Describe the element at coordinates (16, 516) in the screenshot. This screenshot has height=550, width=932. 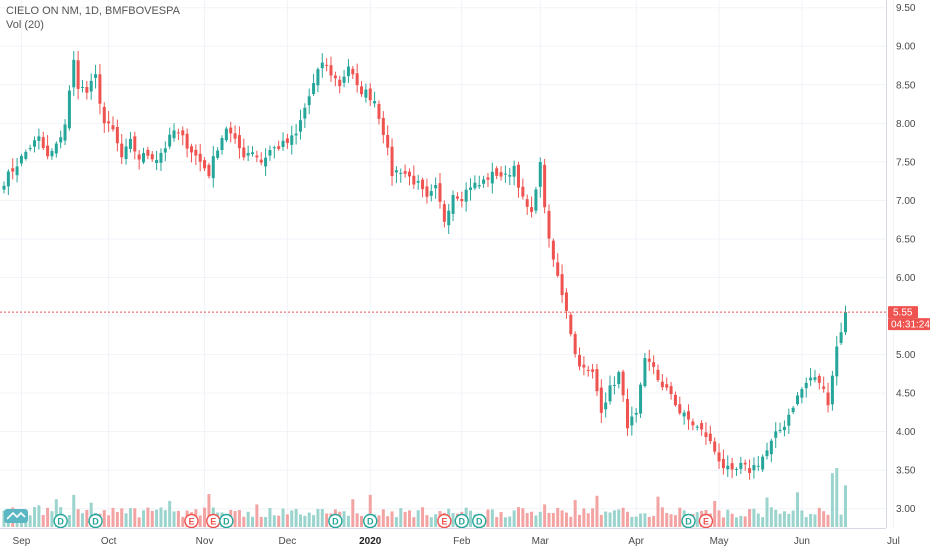
I see `tradingview-logo-icon` at that location.